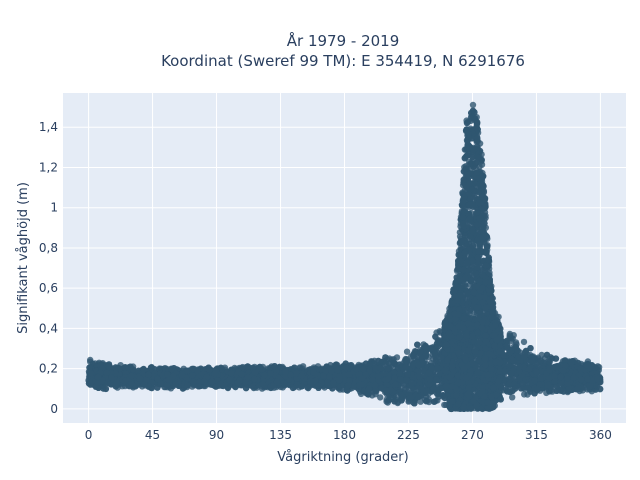 The height and width of the screenshot is (480, 640). I want to click on chart-title-line1: År 1979 - 2019, so click(343, 40).